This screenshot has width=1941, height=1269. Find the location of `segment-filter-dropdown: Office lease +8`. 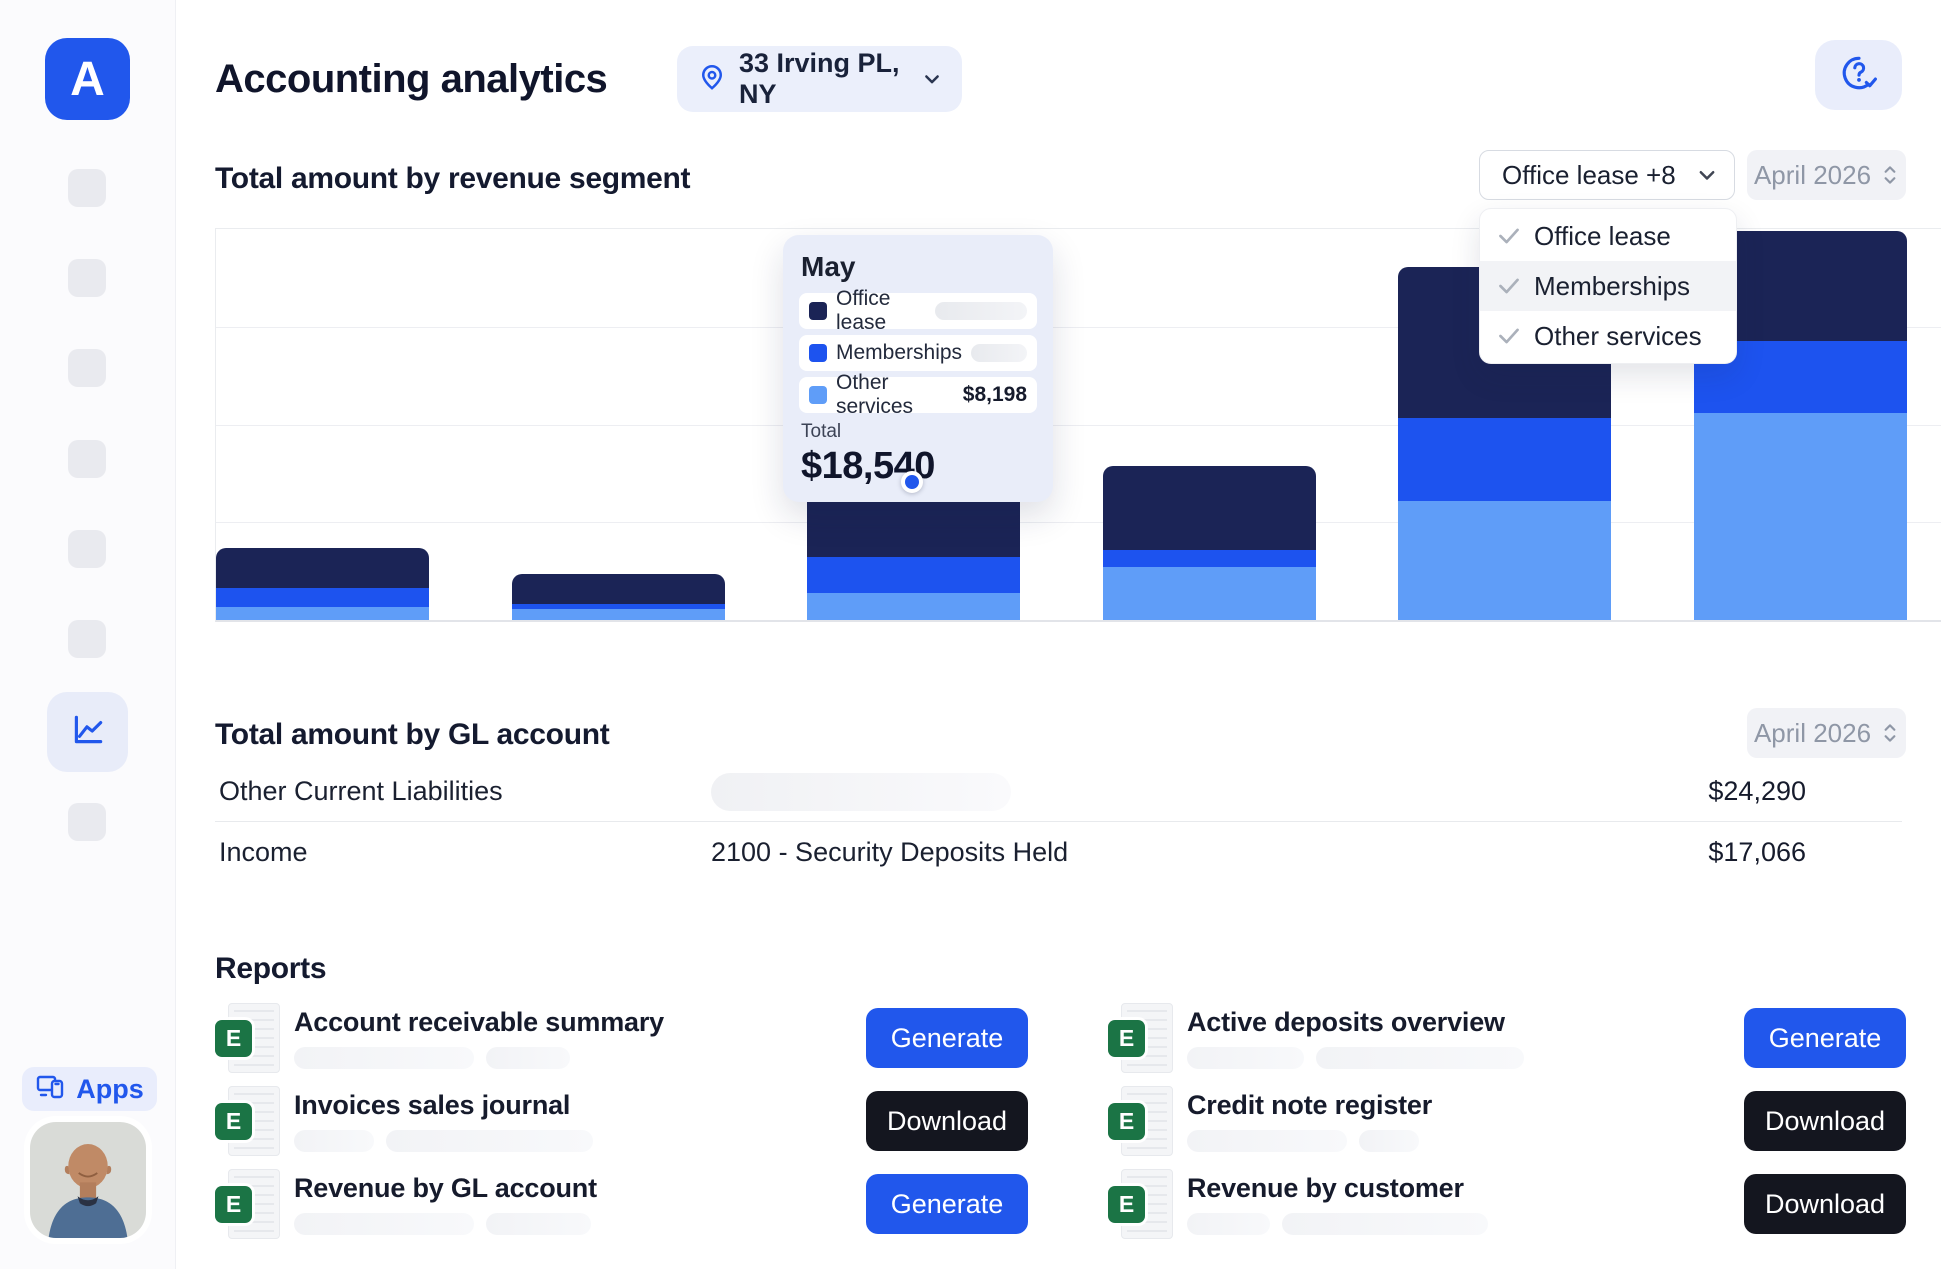

segment-filter-dropdown: Office lease +8 is located at coordinates (1607, 175).